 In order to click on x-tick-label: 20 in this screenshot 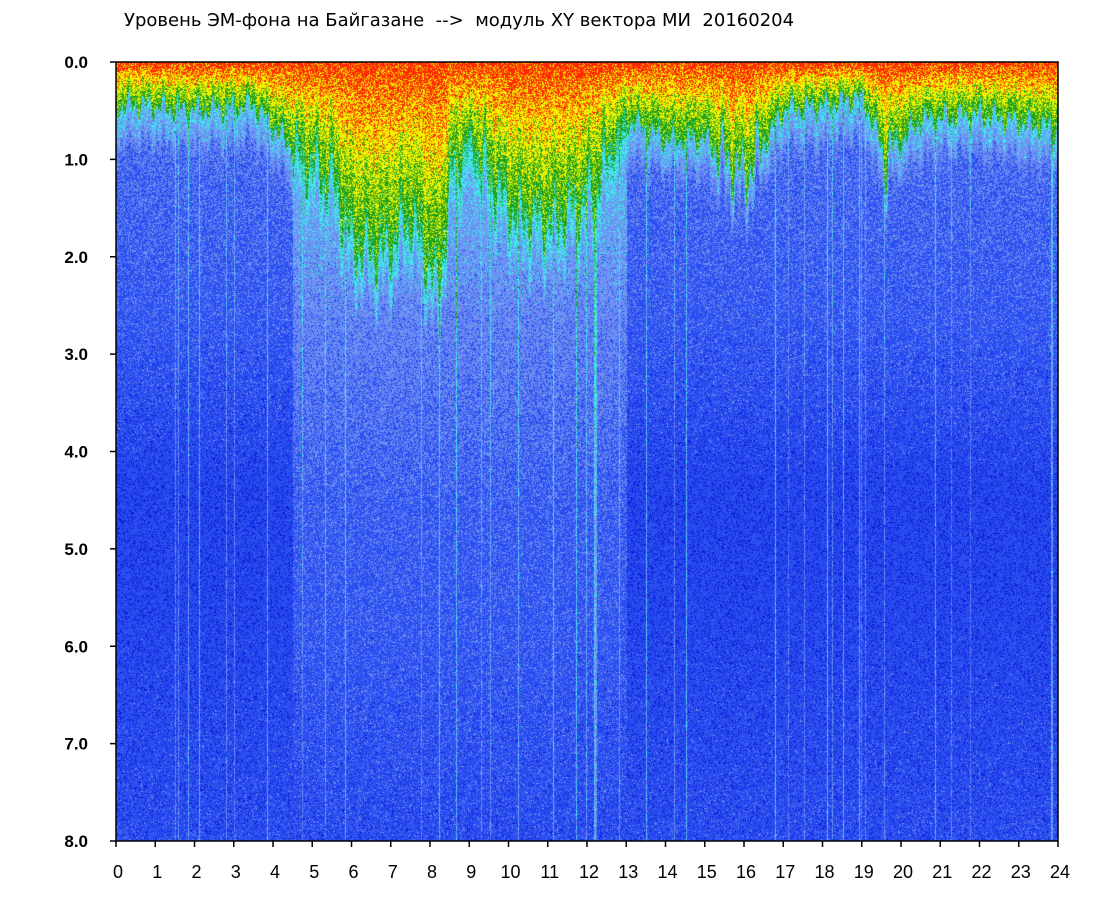, I will do `click(903, 872)`.